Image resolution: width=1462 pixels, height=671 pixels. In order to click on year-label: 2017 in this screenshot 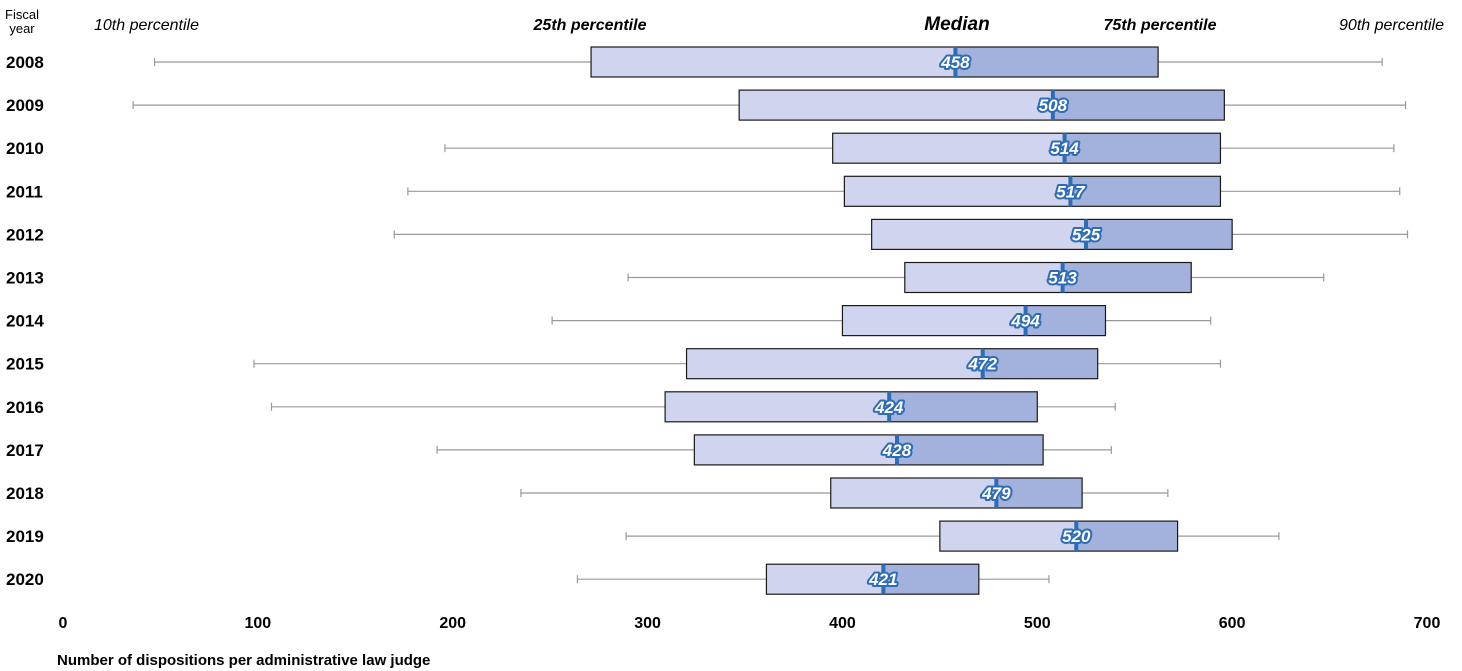, I will do `click(25, 450)`.